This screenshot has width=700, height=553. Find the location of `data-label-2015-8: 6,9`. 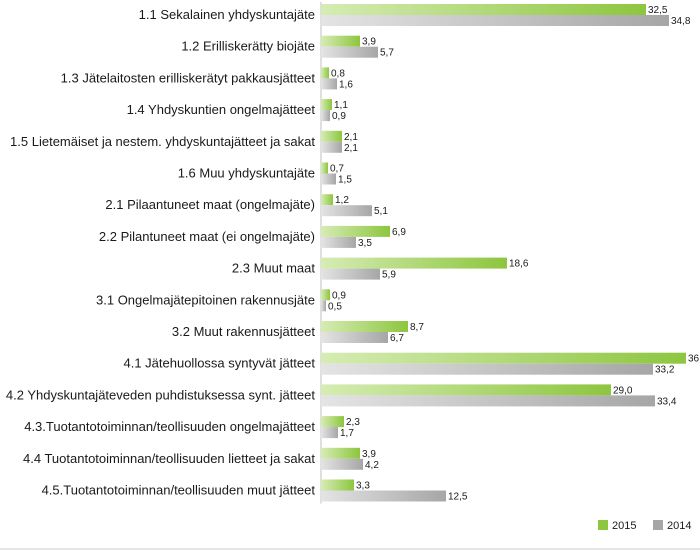

data-label-2015-8: 6,9 is located at coordinates (399, 232).